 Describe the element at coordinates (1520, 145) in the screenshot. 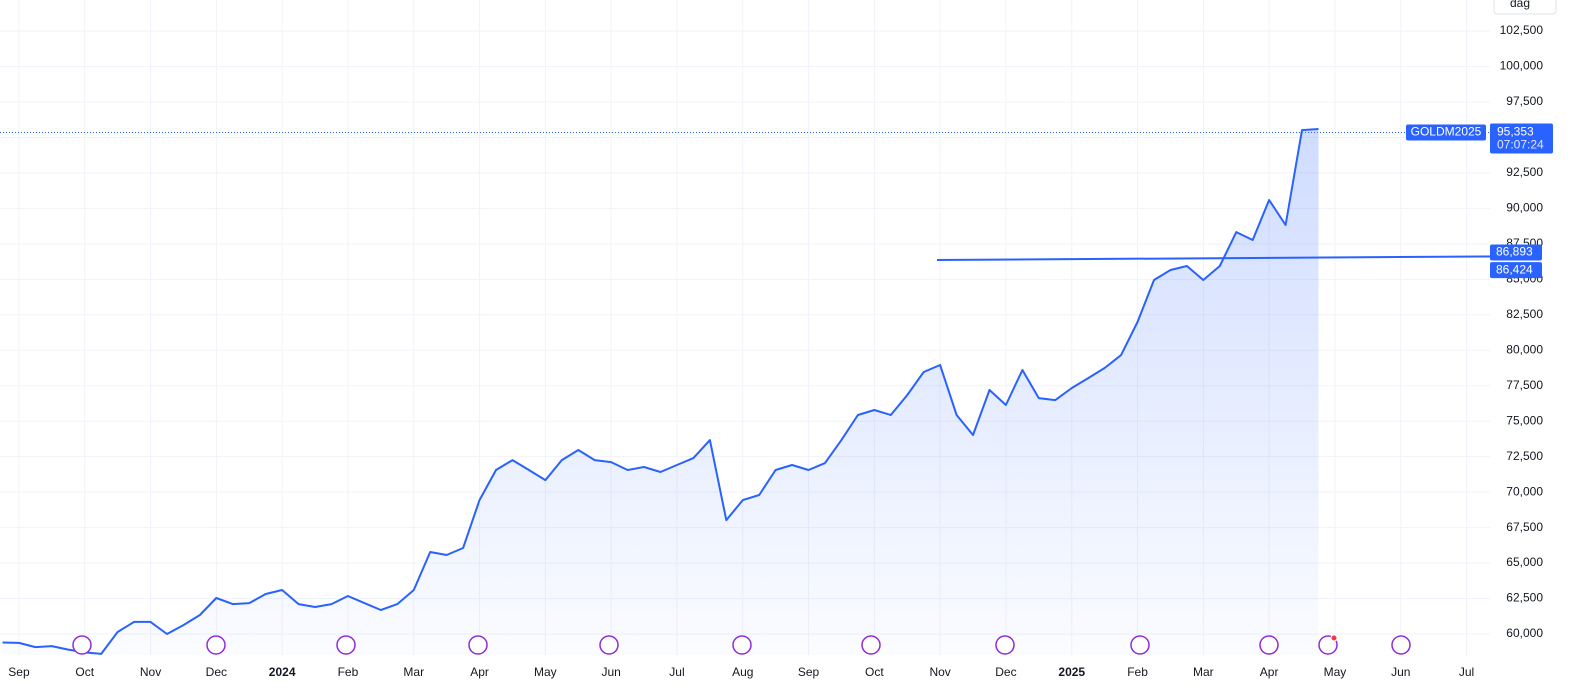

I see `countdown-label: 07:07:24` at that location.